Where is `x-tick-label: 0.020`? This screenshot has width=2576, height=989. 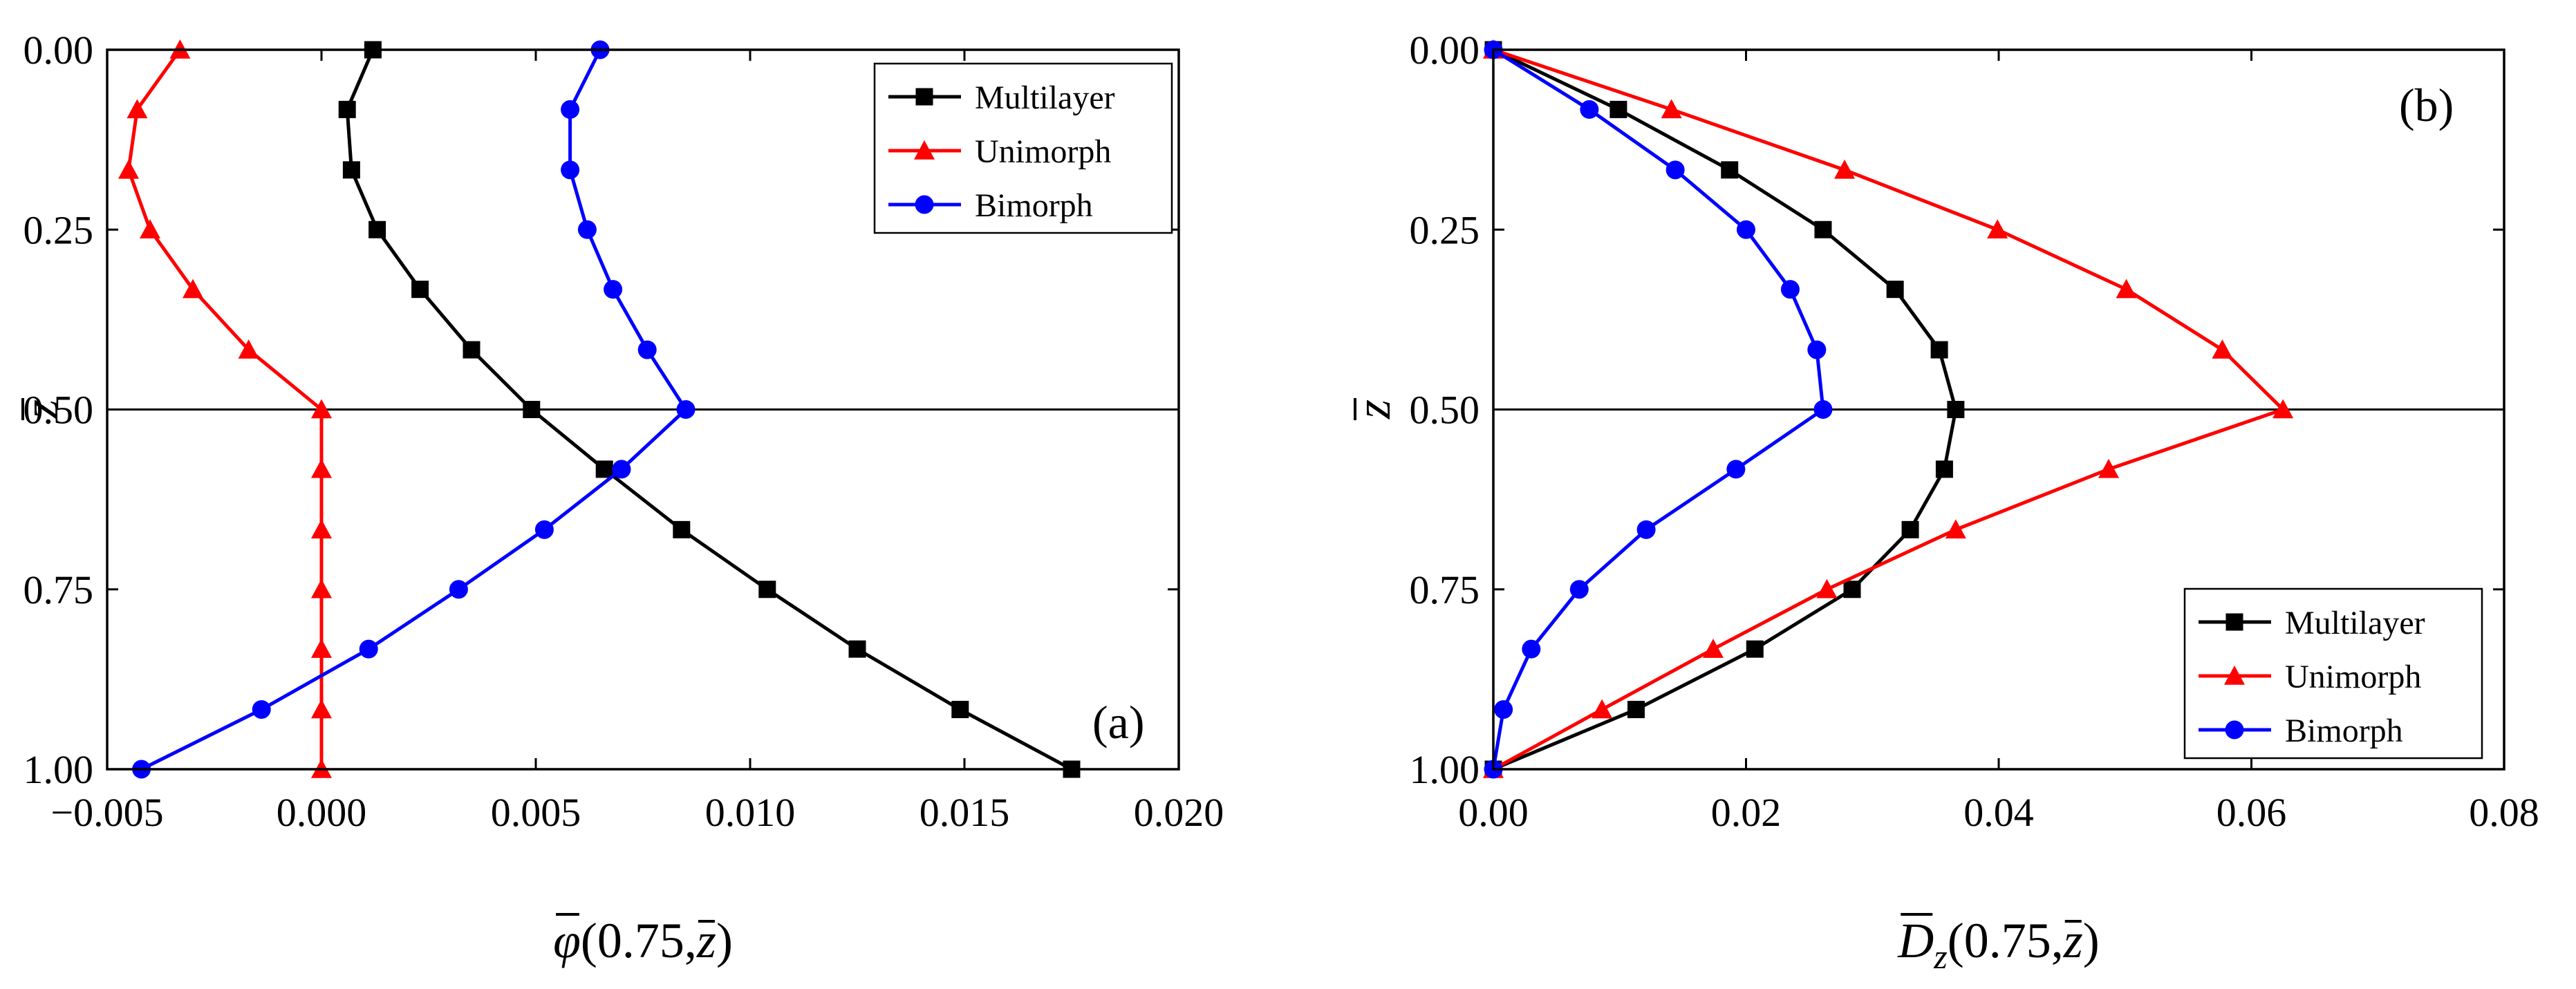 x-tick-label: 0.020 is located at coordinates (1179, 812).